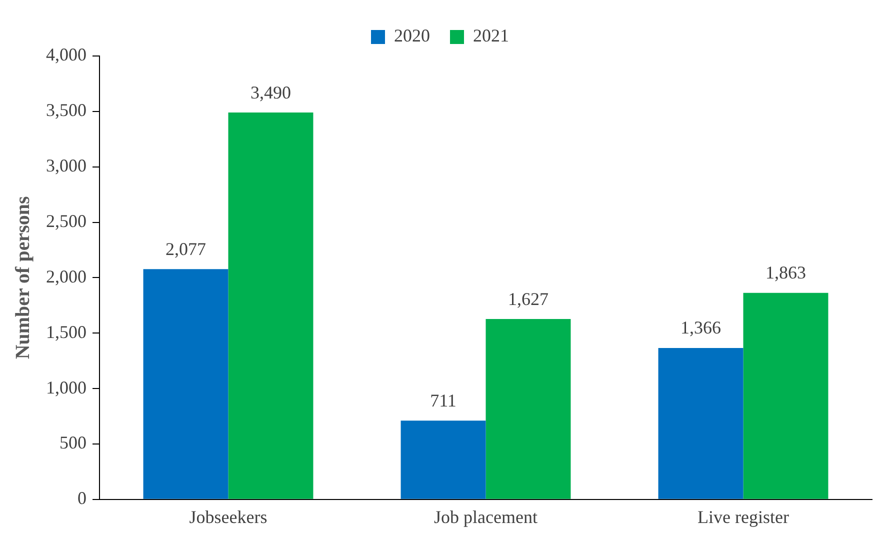 The width and height of the screenshot is (888, 545). I want to click on x-tick-label: Live register, so click(743, 516).